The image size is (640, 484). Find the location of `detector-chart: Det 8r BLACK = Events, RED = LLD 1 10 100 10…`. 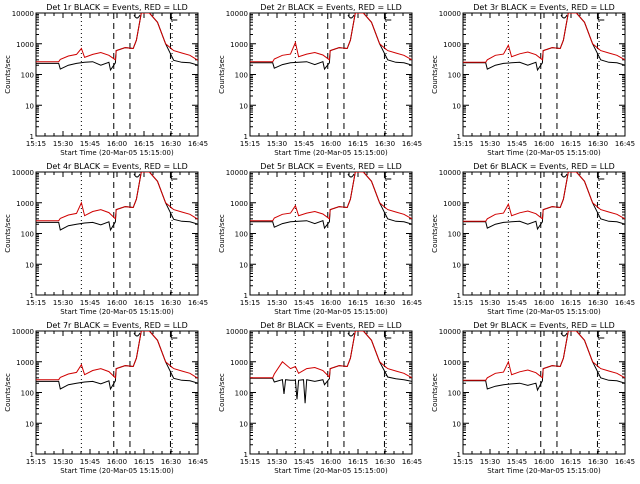

detector-chart: Det 8r BLACK = Events, RED = LLD 1 10 100 10… is located at coordinates (320, 398).